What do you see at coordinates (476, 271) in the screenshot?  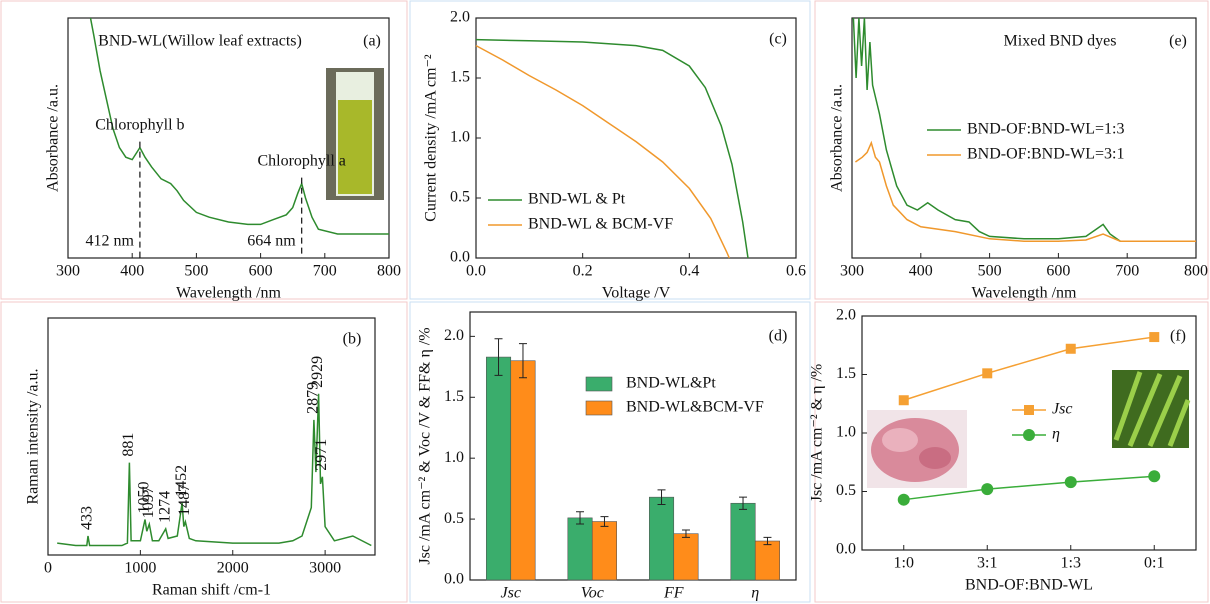 I see `x-tick-label: 0.0` at bounding box center [476, 271].